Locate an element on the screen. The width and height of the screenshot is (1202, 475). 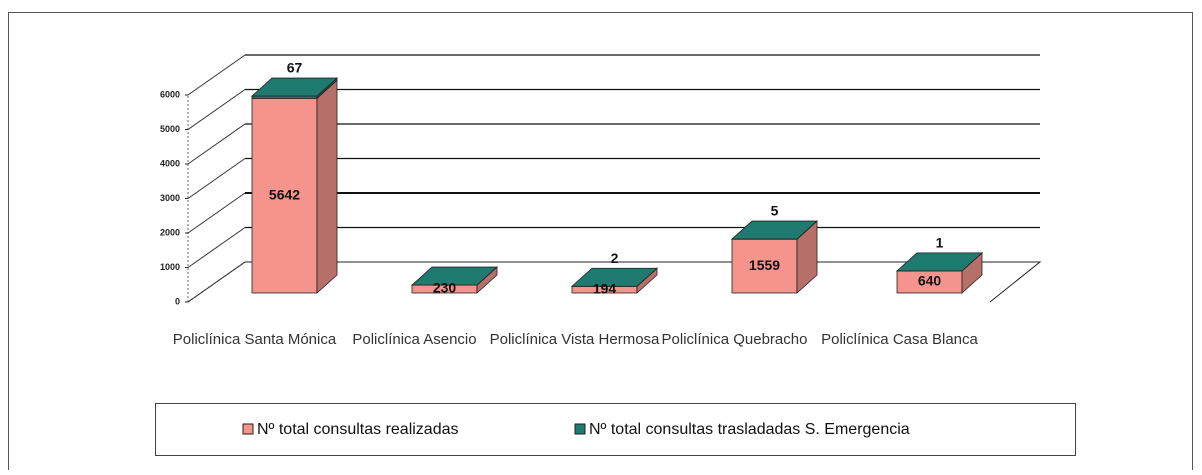
bar-side is located at coordinates (327, 186).